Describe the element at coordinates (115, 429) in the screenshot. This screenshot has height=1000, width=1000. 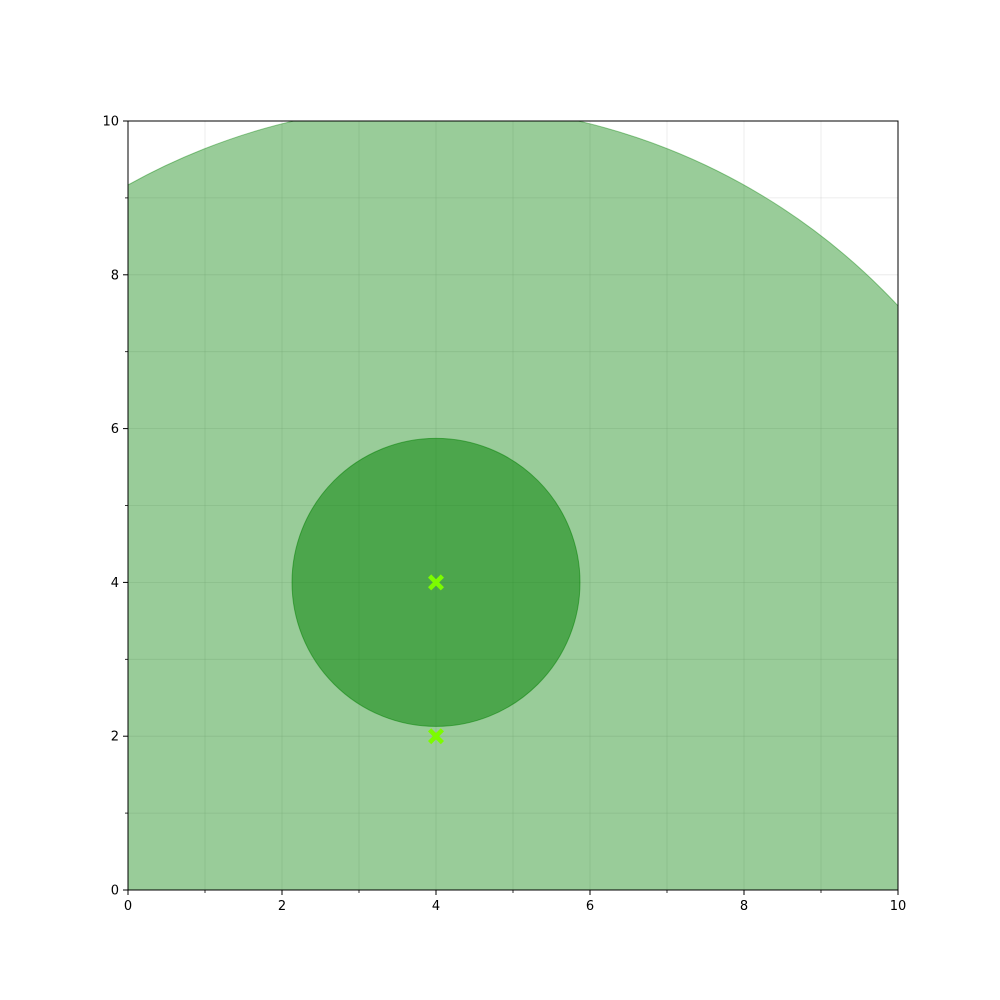
I see `y-tick-label: 6` at that location.